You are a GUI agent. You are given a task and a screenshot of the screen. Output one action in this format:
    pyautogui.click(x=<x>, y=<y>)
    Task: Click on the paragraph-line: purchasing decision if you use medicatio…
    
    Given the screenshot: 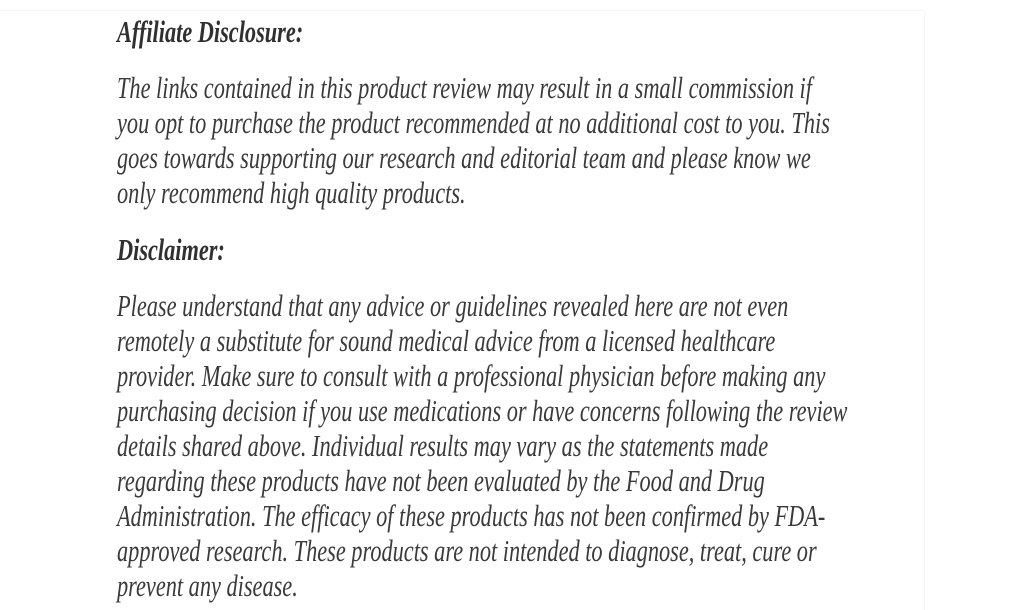 What is the action you would take?
    pyautogui.click(x=482, y=410)
    